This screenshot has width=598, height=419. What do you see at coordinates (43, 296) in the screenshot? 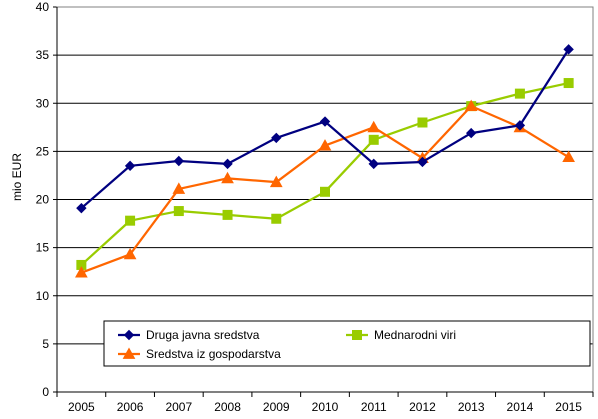
I see `y-tick-label: 10` at bounding box center [43, 296].